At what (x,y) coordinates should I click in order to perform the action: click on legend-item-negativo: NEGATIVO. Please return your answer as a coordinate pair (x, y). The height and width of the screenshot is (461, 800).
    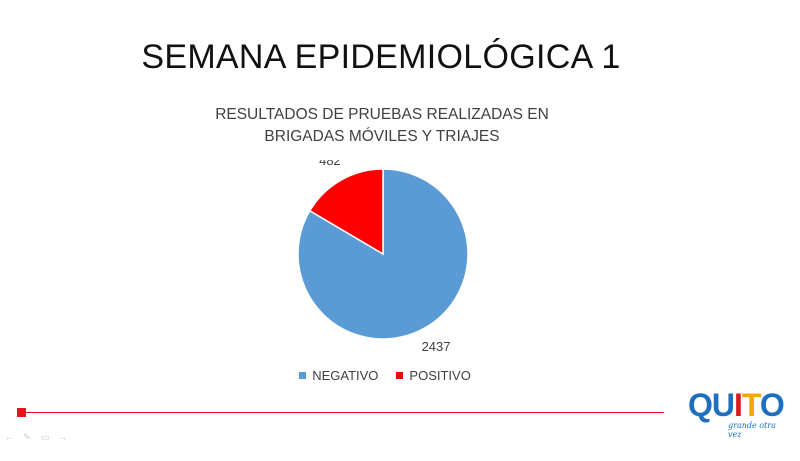
    Looking at the image, I should click on (338, 375).